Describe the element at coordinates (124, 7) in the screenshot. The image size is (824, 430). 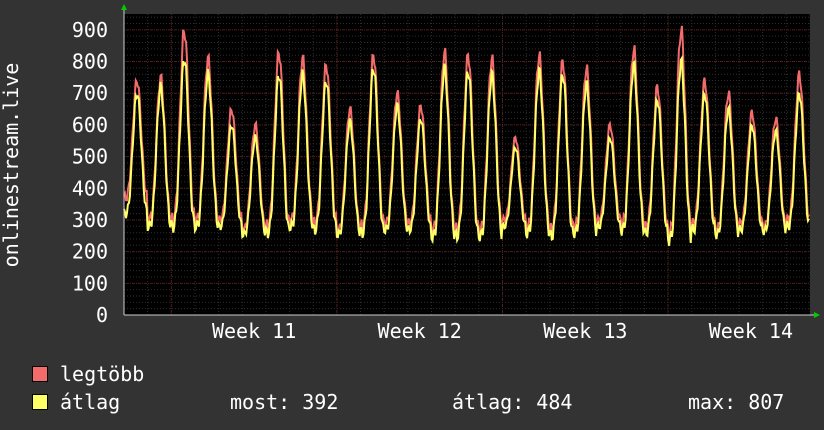
I see `y-axis-arrow` at that location.